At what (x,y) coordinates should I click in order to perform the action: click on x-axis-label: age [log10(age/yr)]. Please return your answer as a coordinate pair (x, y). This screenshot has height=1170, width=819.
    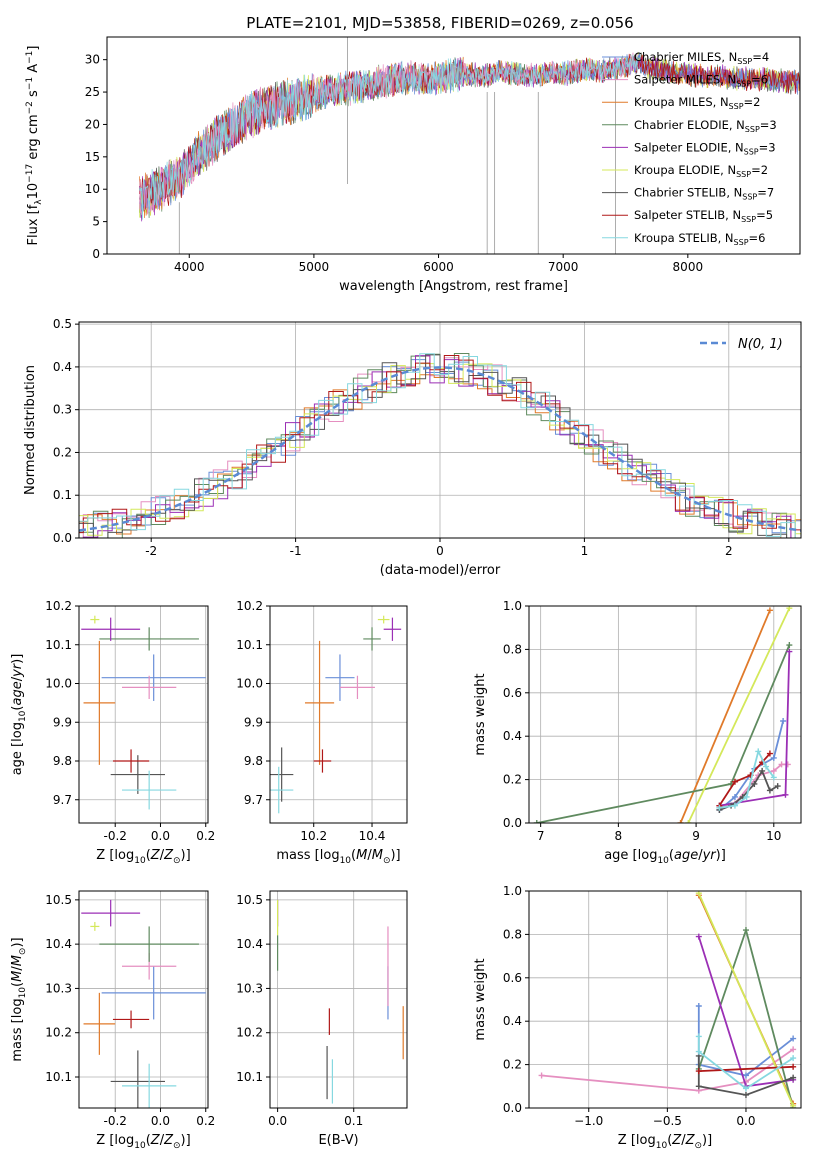
    Looking at the image, I should click on (665, 857).